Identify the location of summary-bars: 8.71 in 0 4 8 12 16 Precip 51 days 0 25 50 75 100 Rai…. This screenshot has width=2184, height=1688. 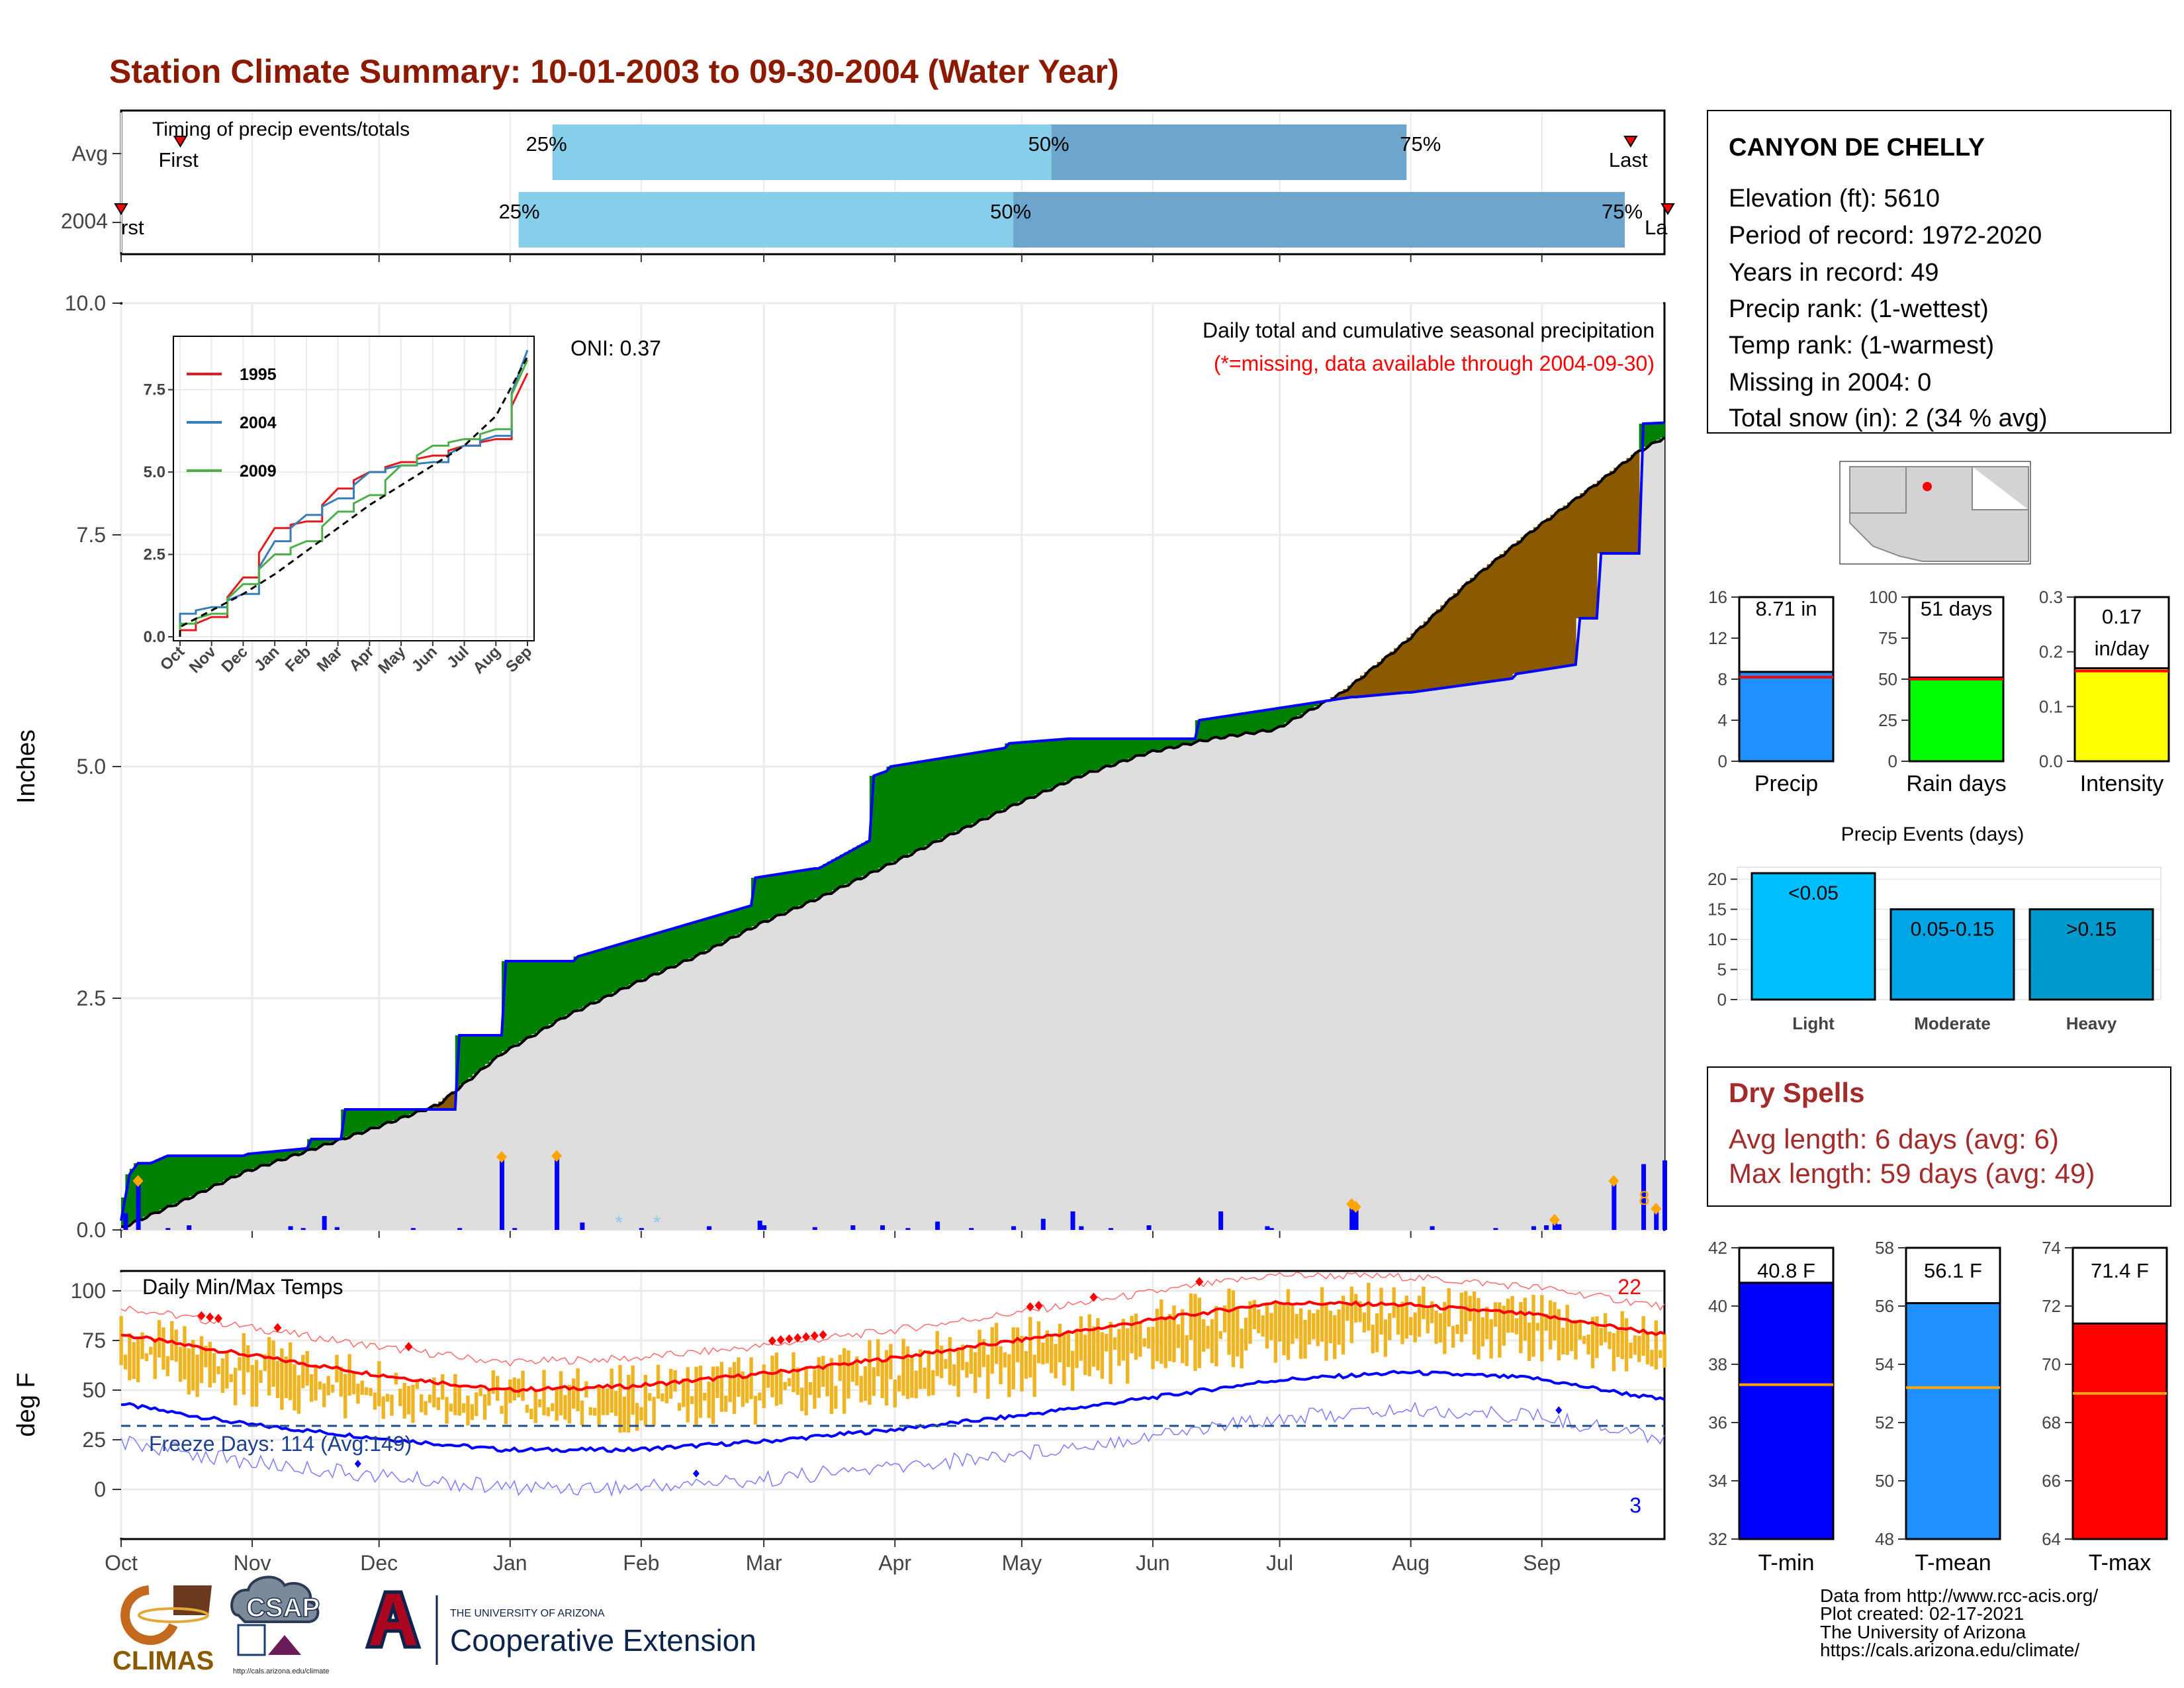
(1939, 691).